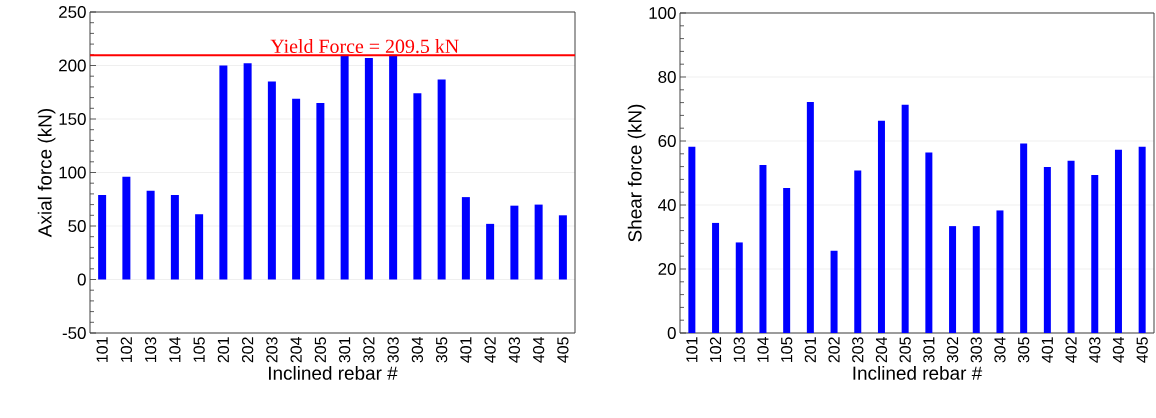  I want to click on y-tick-label: -50, so click(74, 333).